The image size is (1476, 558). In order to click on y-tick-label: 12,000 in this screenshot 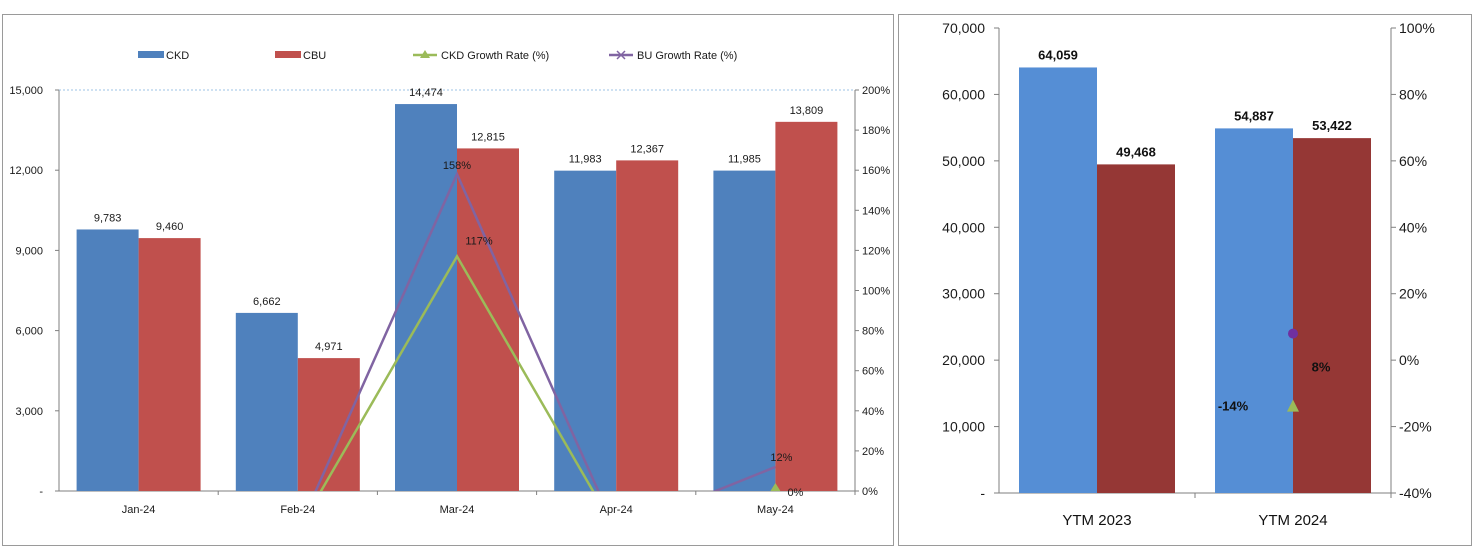, I will do `click(26, 171)`.